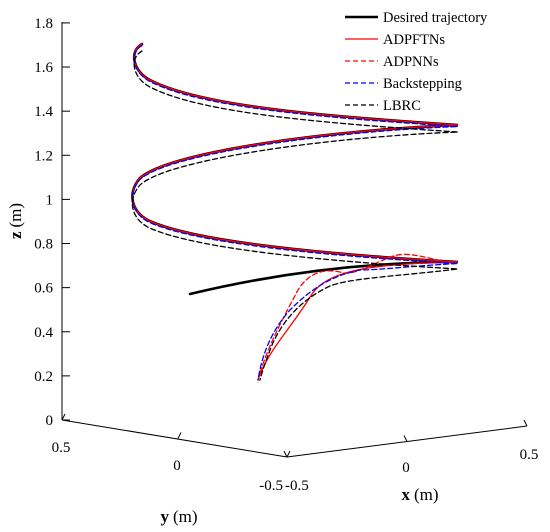 This screenshot has width=550, height=532. Describe the element at coordinates (43, 333) in the screenshot. I see `z-tick-label: 0.4` at that location.